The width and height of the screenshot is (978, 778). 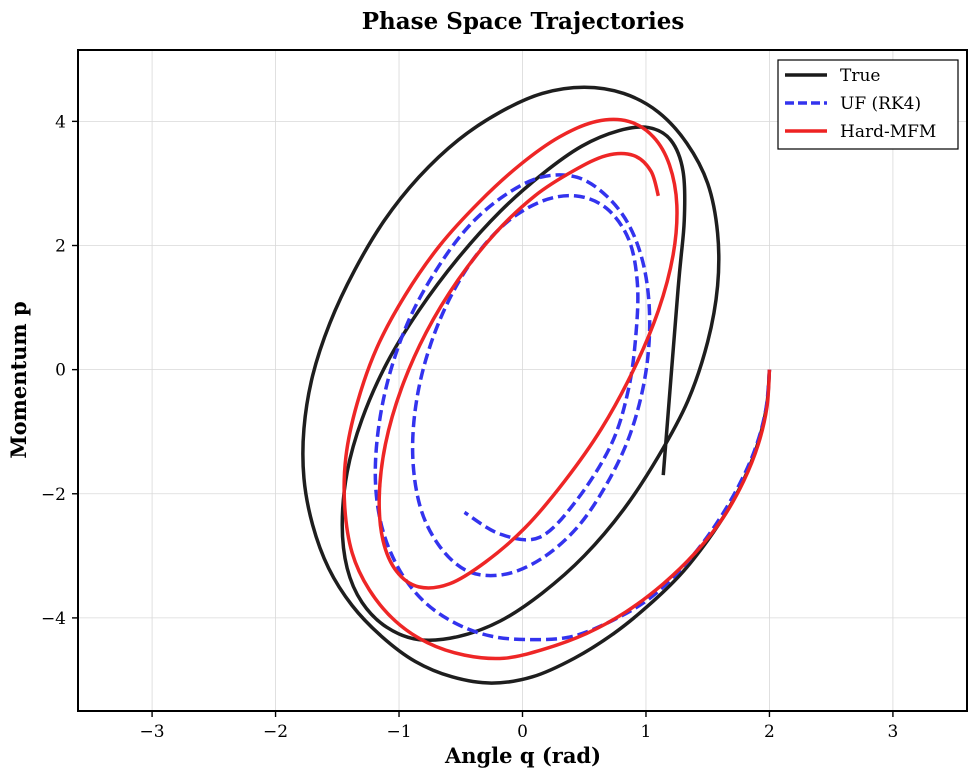 What do you see at coordinates (152, 732) in the screenshot?
I see `x-tick-label: −3` at bounding box center [152, 732].